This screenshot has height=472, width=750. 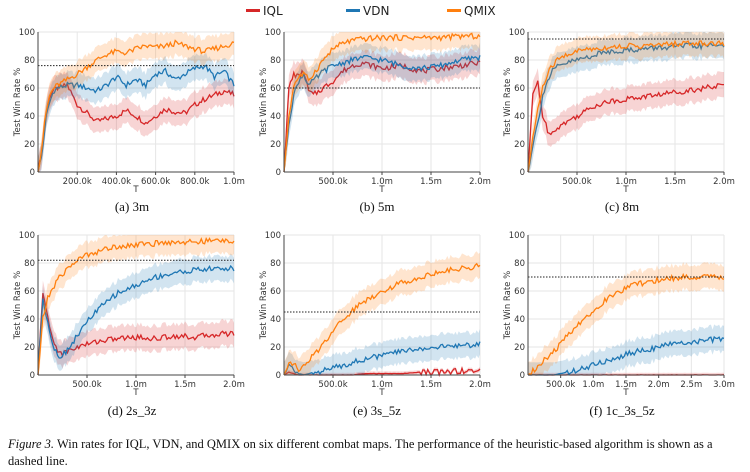 I want to click on legend-label-iql: IQL, so click(x=273, y=11).